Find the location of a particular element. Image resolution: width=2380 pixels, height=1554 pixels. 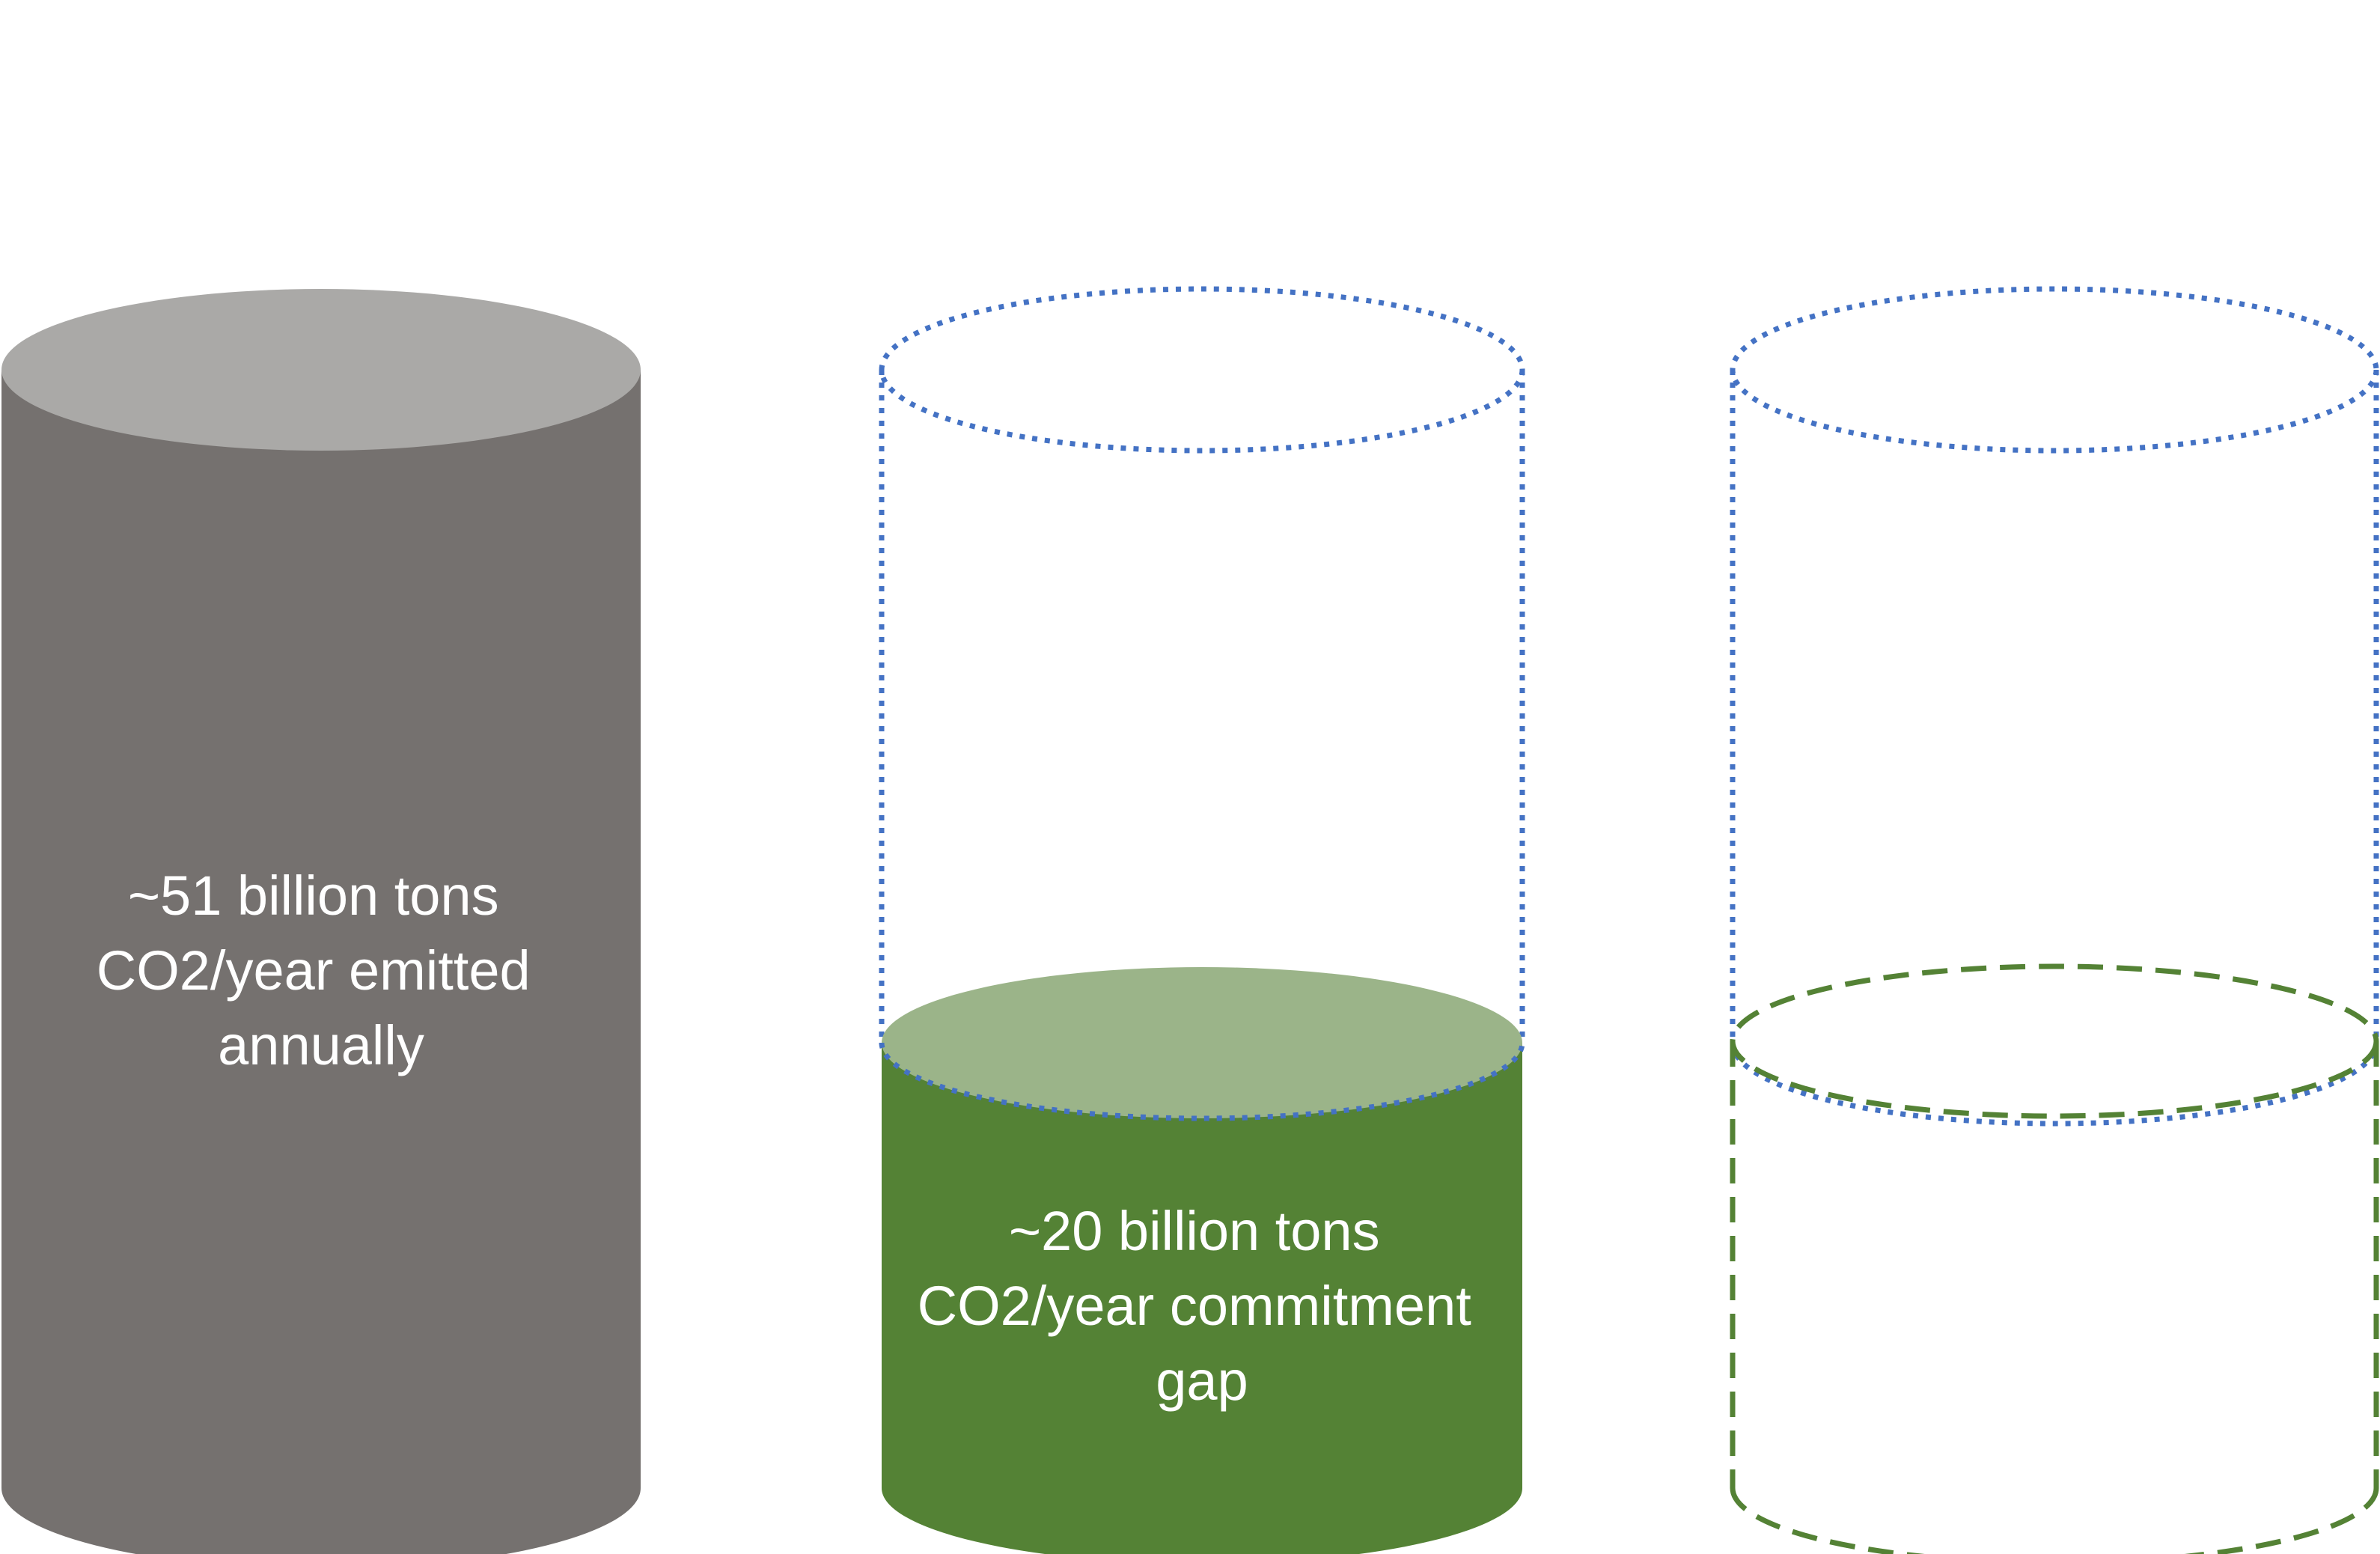

commitment-gap-body is located at coordinates (1202, 1298).